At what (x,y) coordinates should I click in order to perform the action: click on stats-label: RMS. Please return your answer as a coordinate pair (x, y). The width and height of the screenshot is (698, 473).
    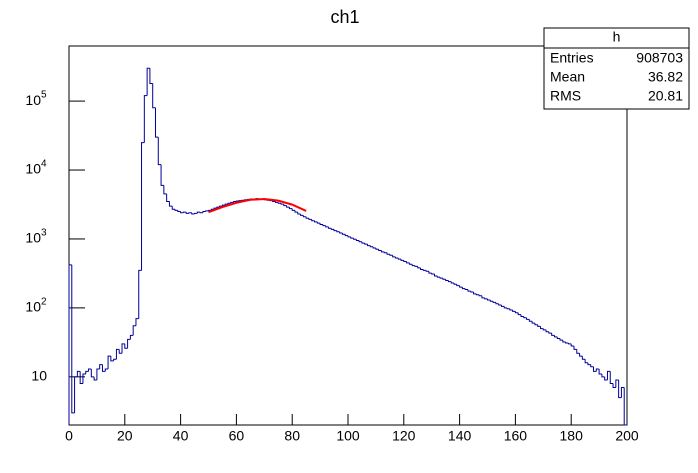
    Looking at the image, I should click on (565, 96).